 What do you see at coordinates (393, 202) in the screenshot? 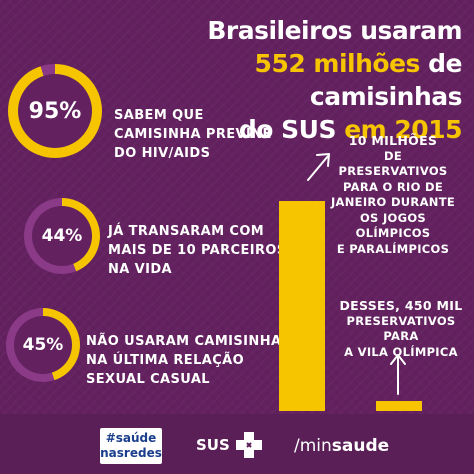
I see `note-line: JANEIRO DURANTE` at bounding box center [393, 202].